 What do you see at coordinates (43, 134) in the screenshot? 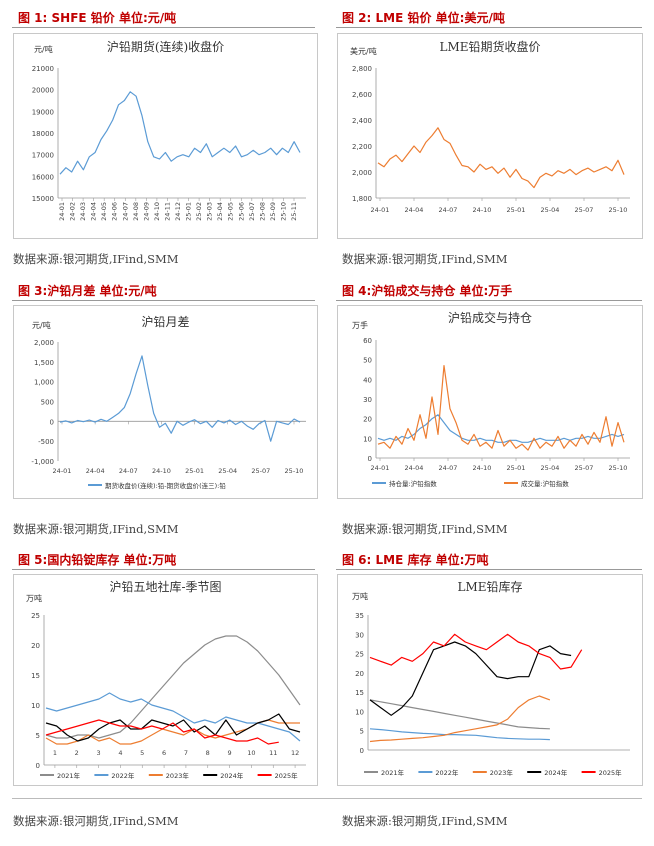
I see `y-tick-label: 18000` at bounding box center [43, 134].